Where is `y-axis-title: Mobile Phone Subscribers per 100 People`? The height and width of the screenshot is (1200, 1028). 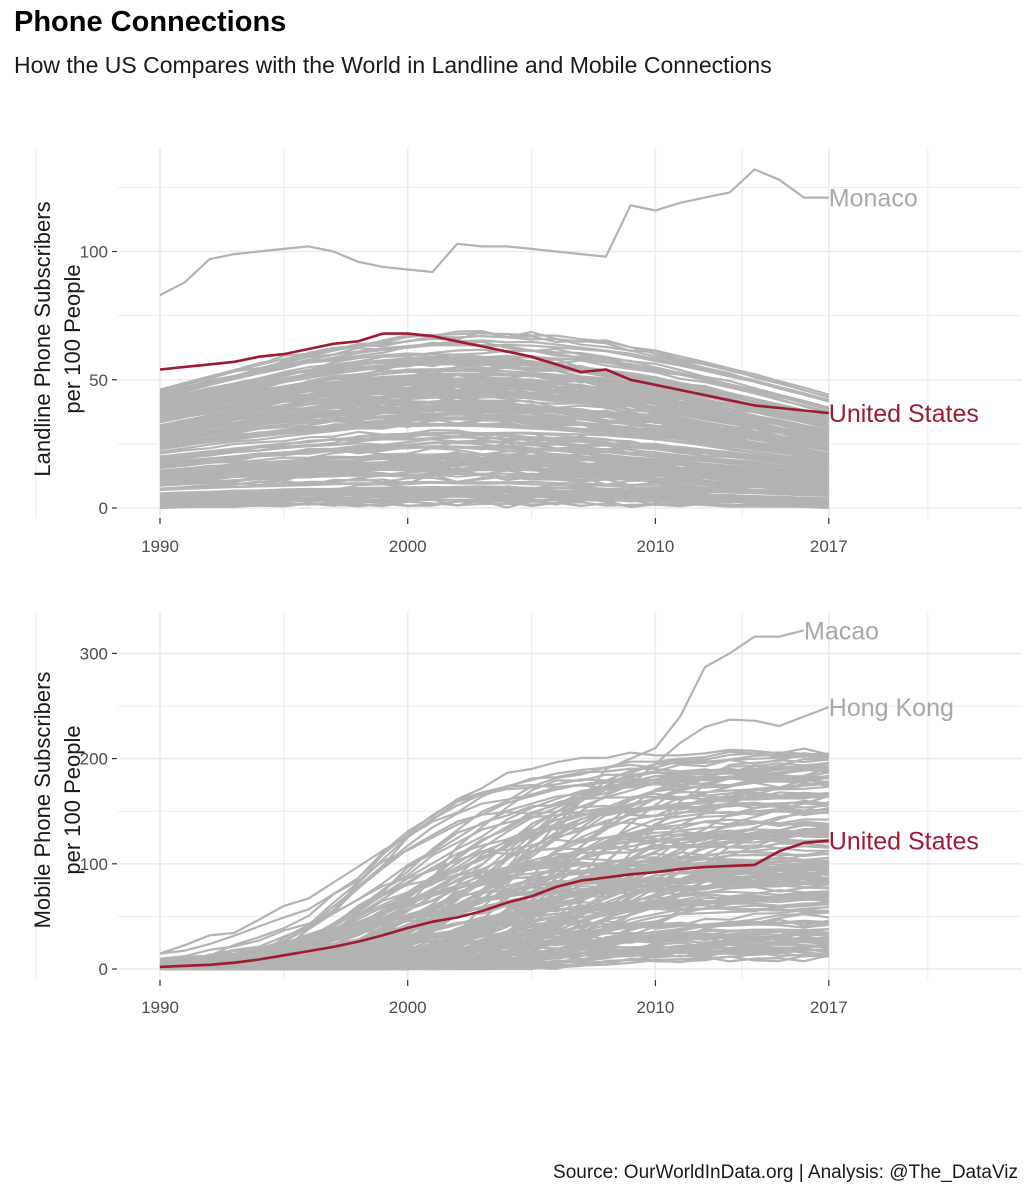 y-axis-title: Mobile Phone Subscribers per 100 People is located at coordinates (57, 800).